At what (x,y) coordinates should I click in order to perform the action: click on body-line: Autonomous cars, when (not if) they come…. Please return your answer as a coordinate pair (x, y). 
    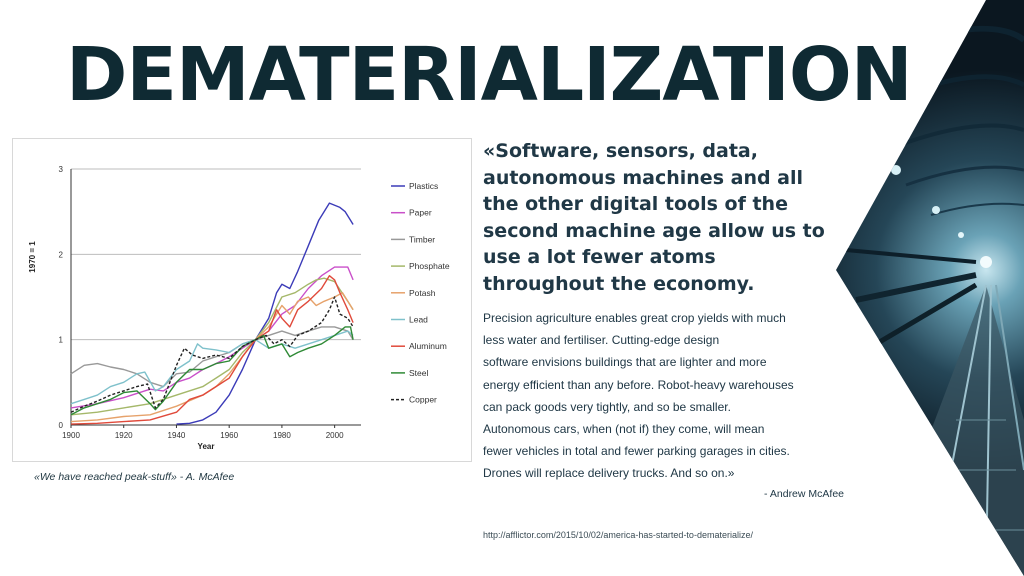
    Looking at the image, I should click on (624, 429).